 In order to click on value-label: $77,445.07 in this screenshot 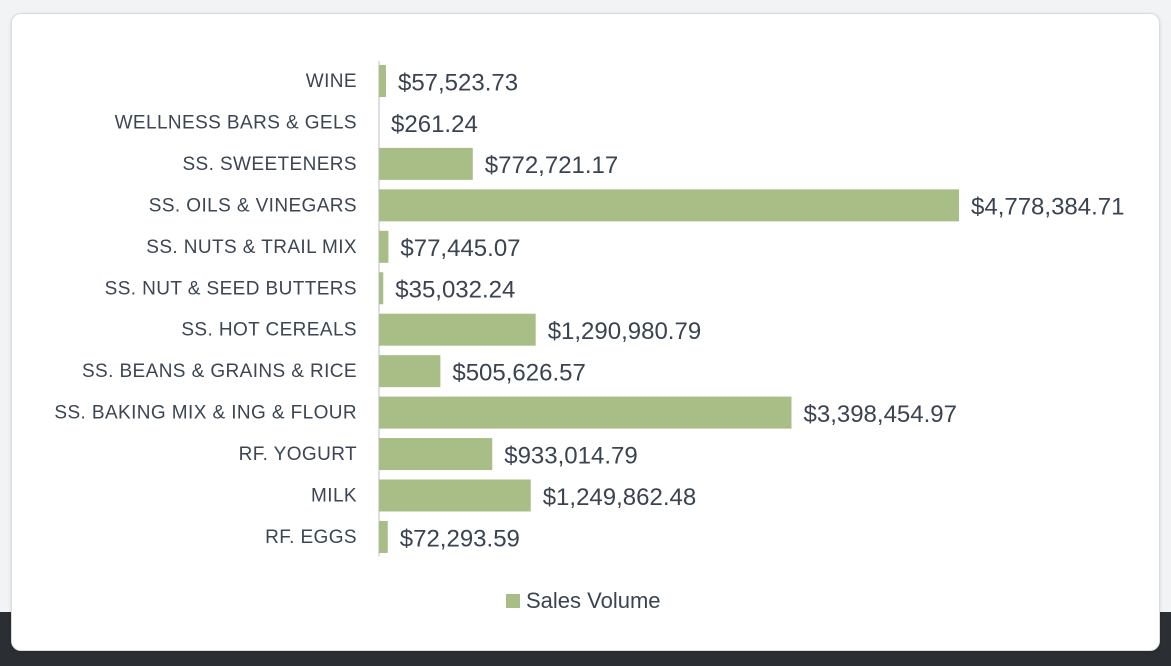, I will do `click(460, 248)`.